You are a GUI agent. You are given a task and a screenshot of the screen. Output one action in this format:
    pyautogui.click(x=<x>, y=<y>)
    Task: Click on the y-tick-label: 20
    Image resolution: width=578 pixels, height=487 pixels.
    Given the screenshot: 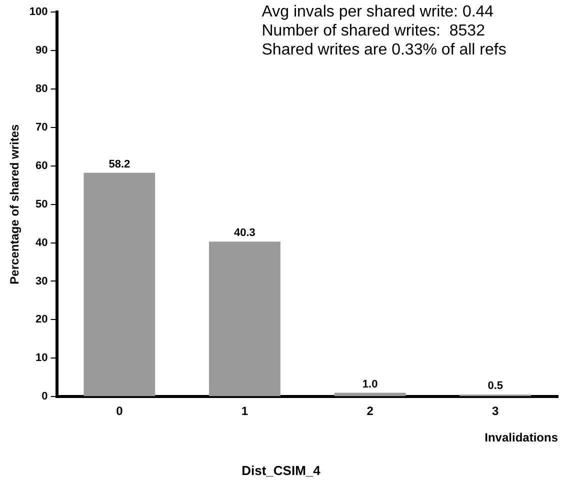 What is the action you would take?
    pyautogui.click(x=42, y=320)
    